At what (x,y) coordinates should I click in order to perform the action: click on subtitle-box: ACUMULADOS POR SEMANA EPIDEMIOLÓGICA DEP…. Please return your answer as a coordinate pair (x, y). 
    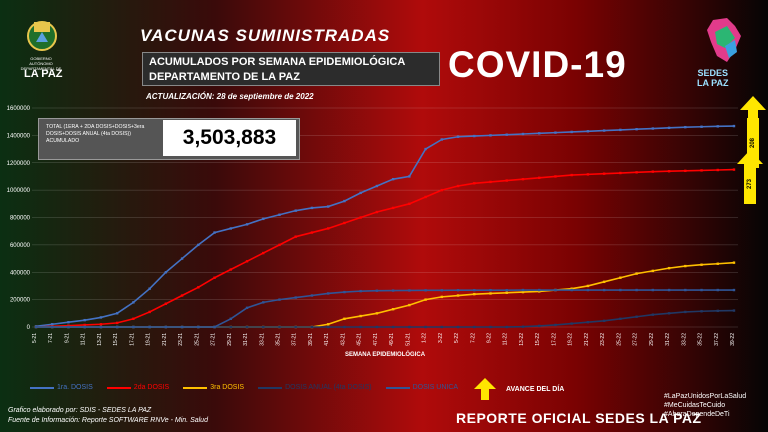
    Looking at the image, I should click on (291, 69).